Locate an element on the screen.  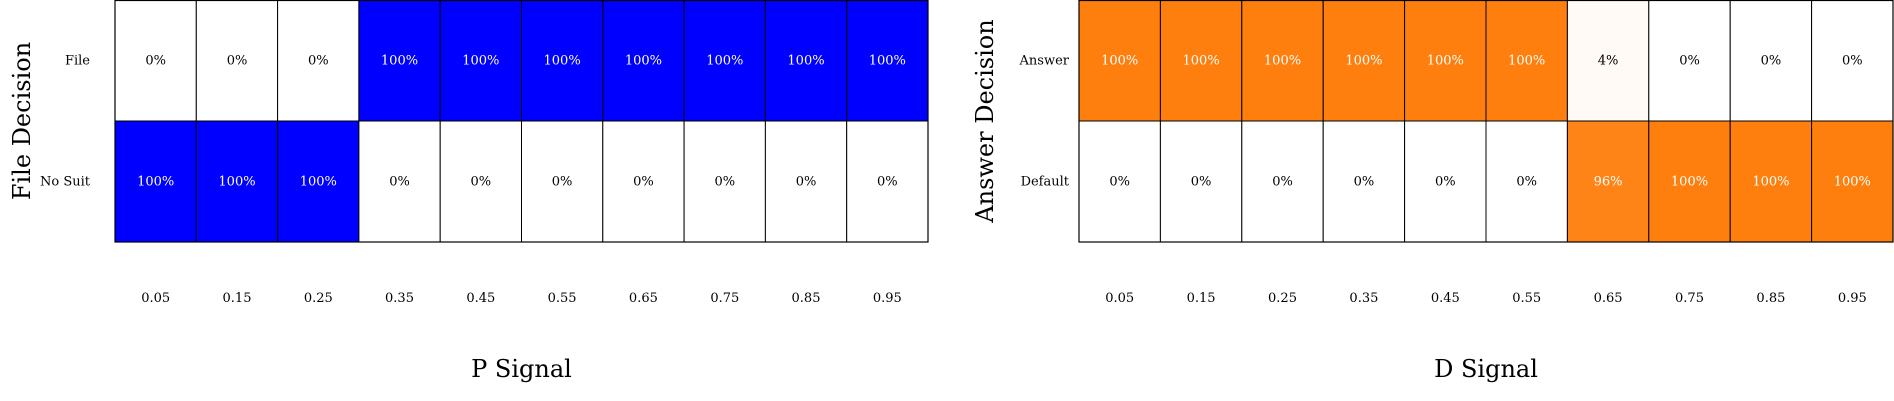
row-label: Answer is located at coordinates (1044, 61).